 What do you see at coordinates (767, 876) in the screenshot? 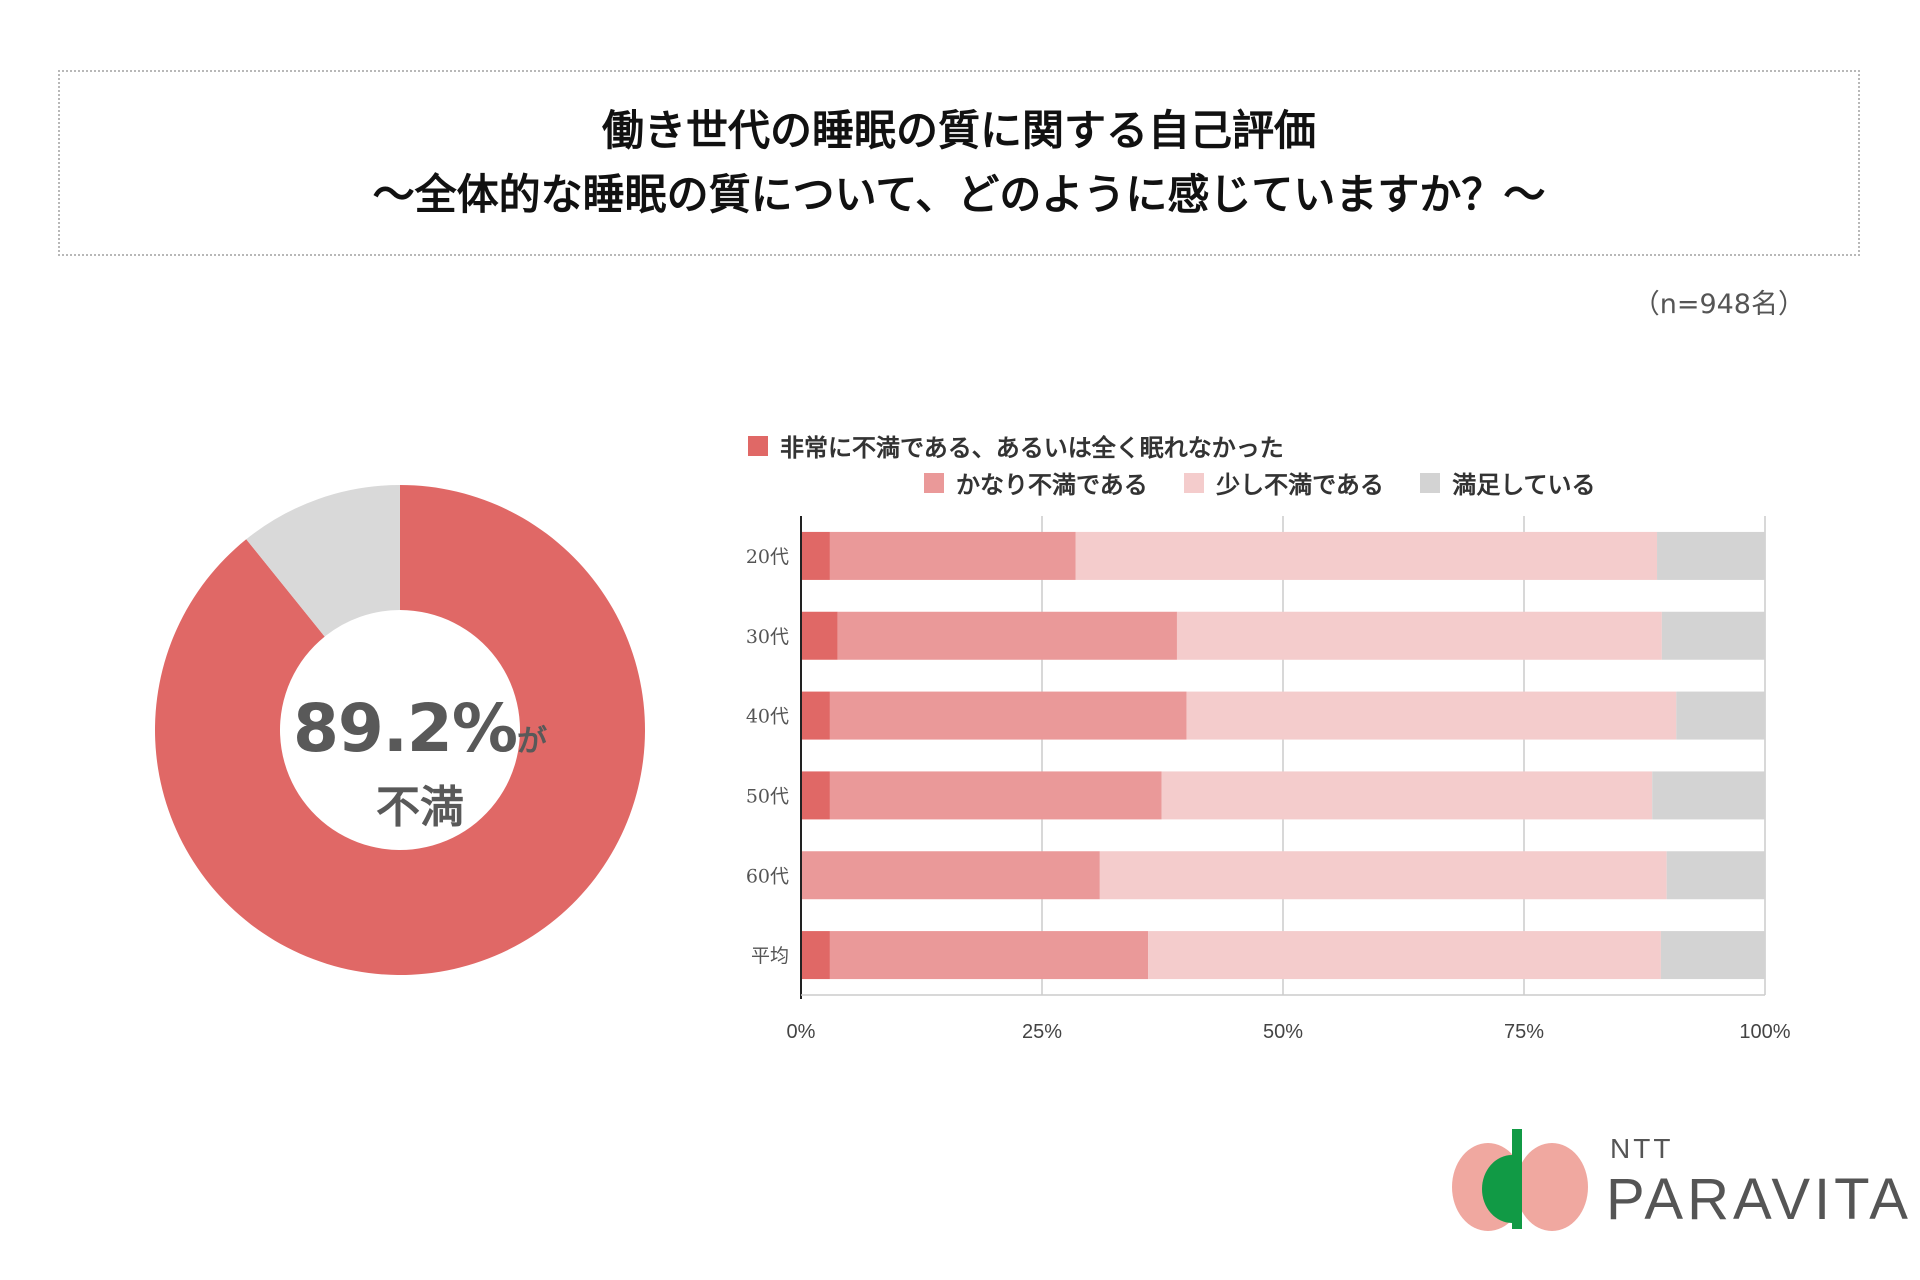
I see `y-category-label: 60代` at bounding box center [767, 876].